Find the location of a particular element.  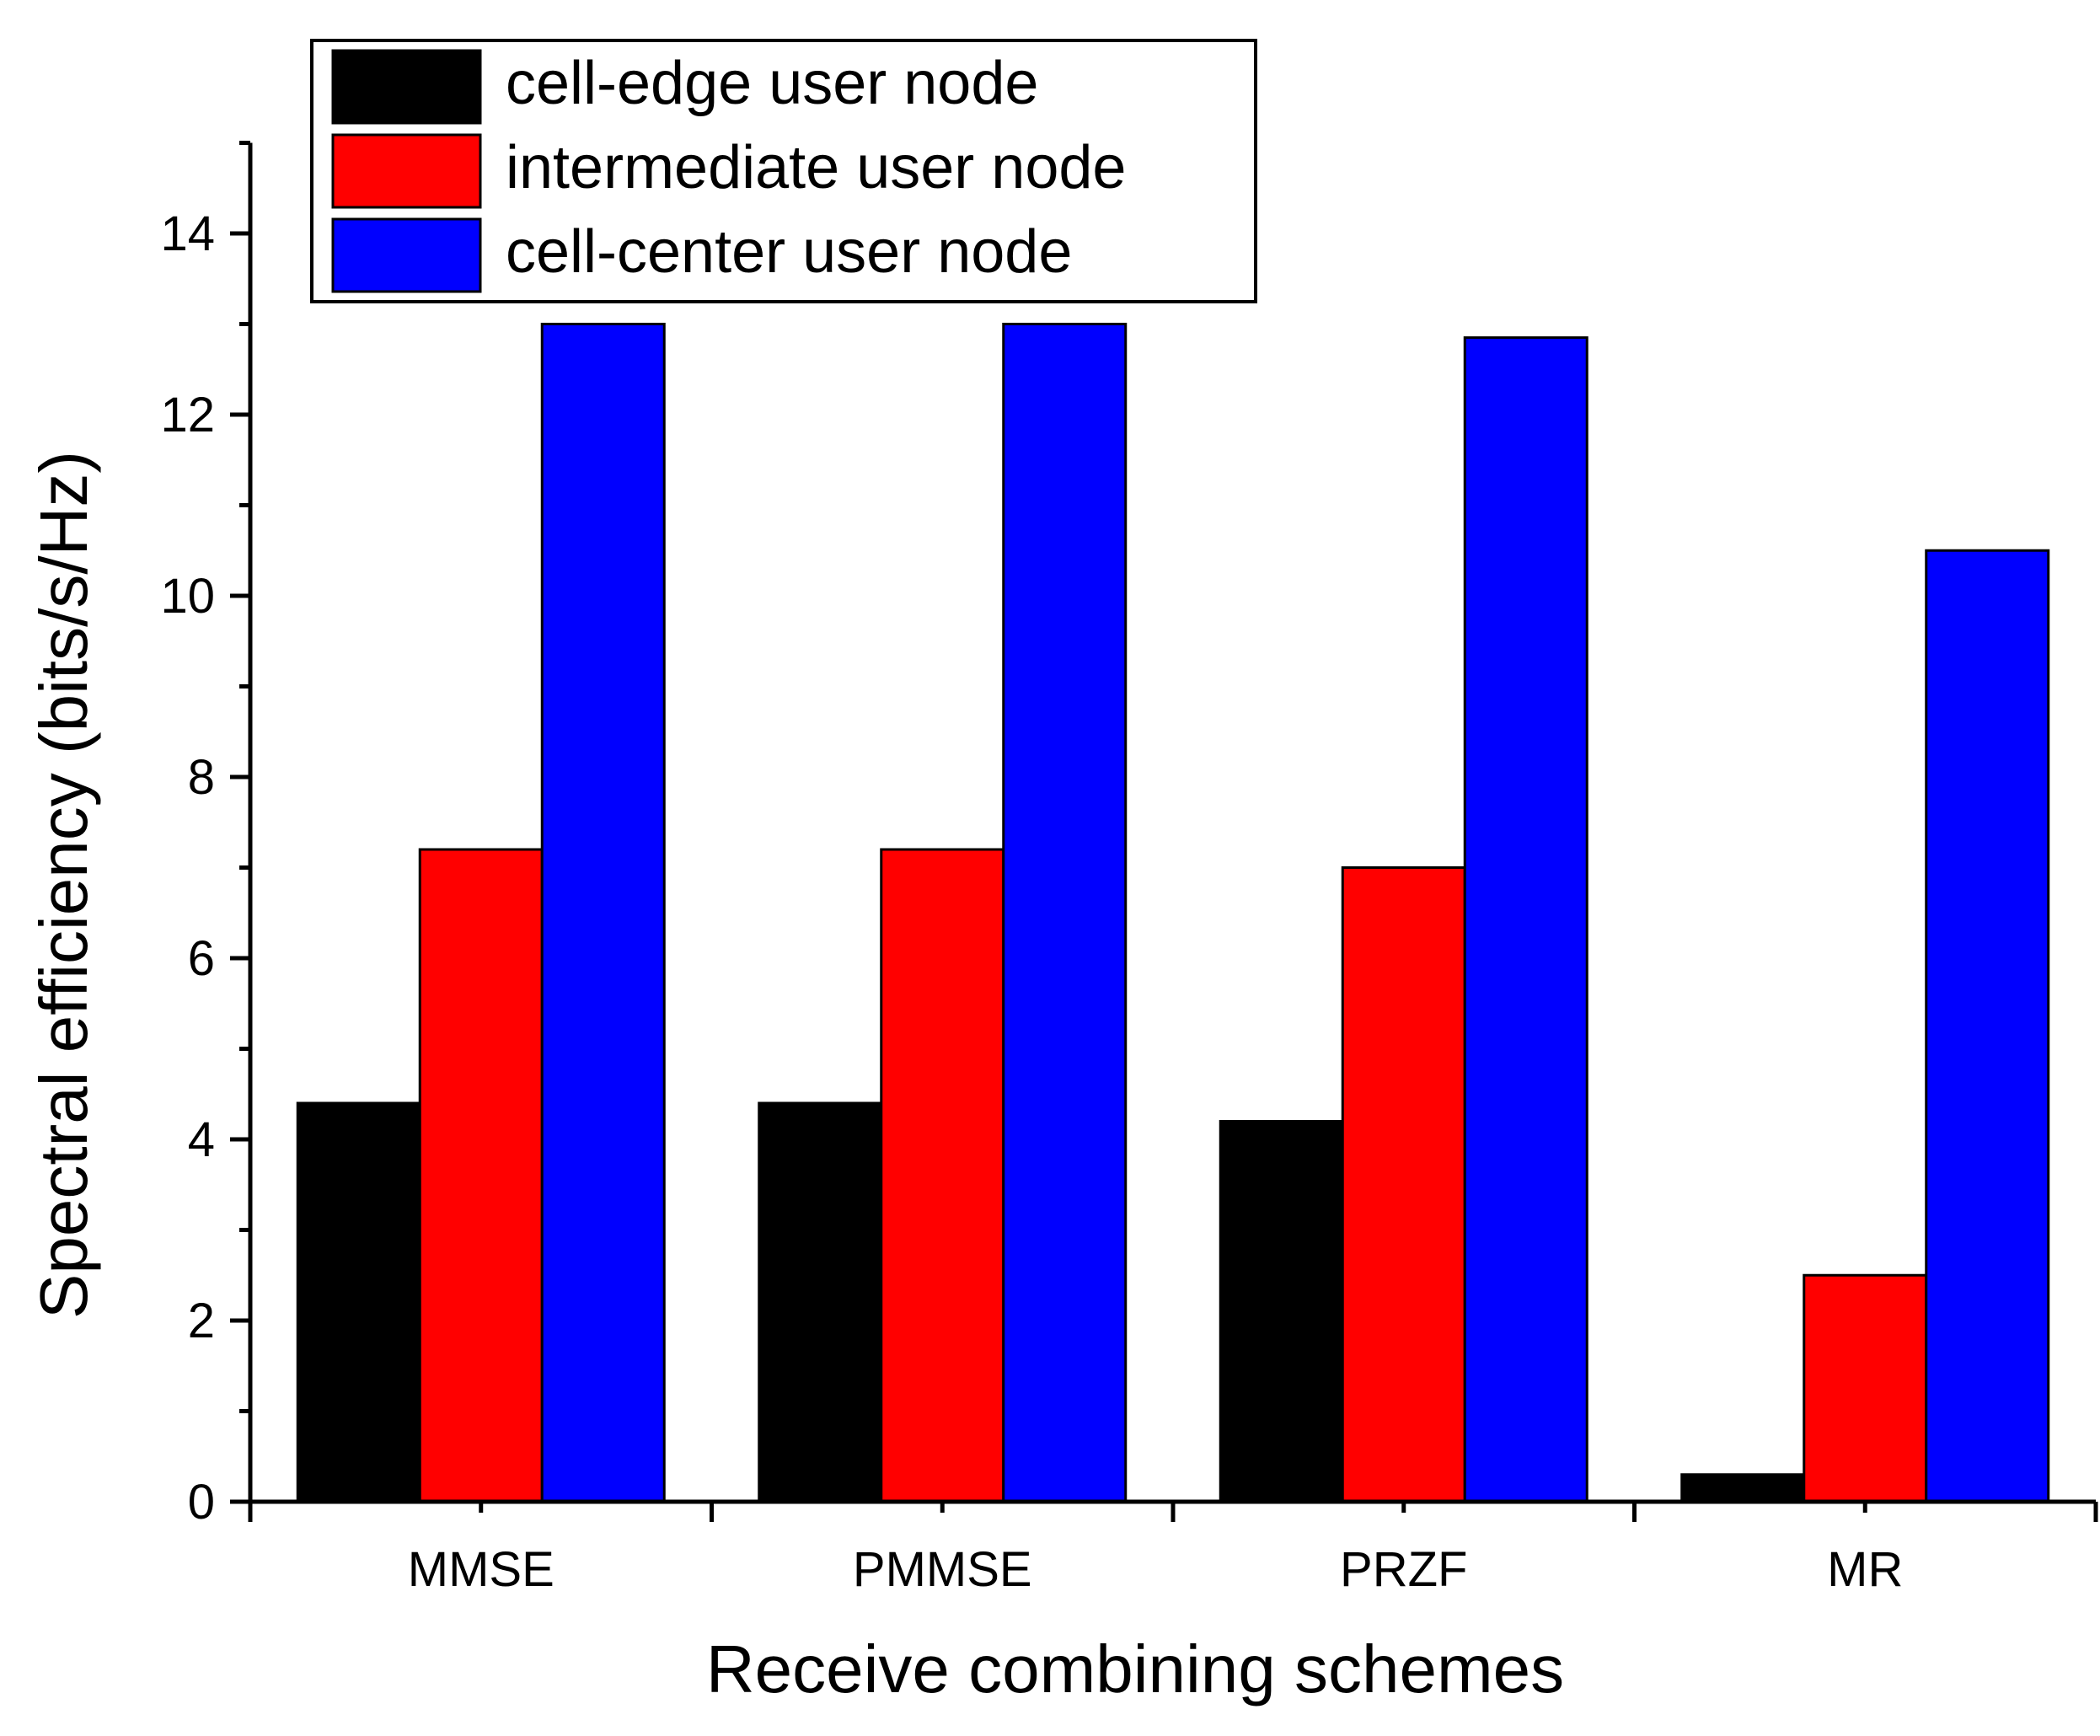

y-tick-label-10: 10 is located at coordinates (187, 596).